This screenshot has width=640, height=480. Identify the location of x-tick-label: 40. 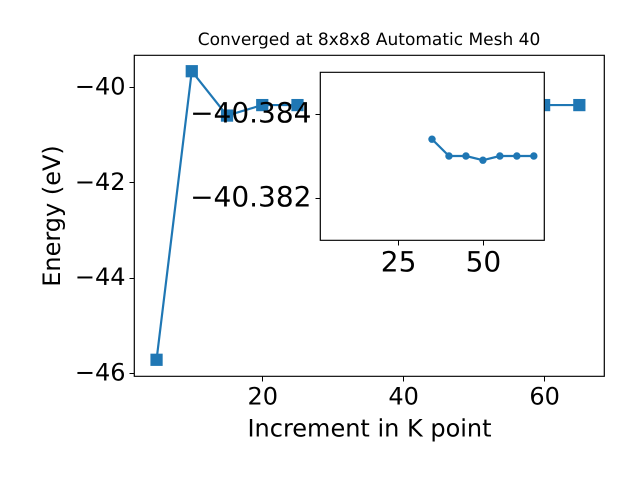
(403, 396).